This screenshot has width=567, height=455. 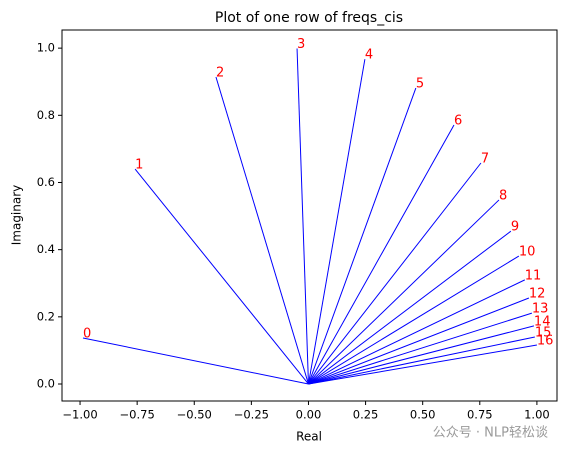 I want to click on point-label: 14, so click(x=542, y=321).